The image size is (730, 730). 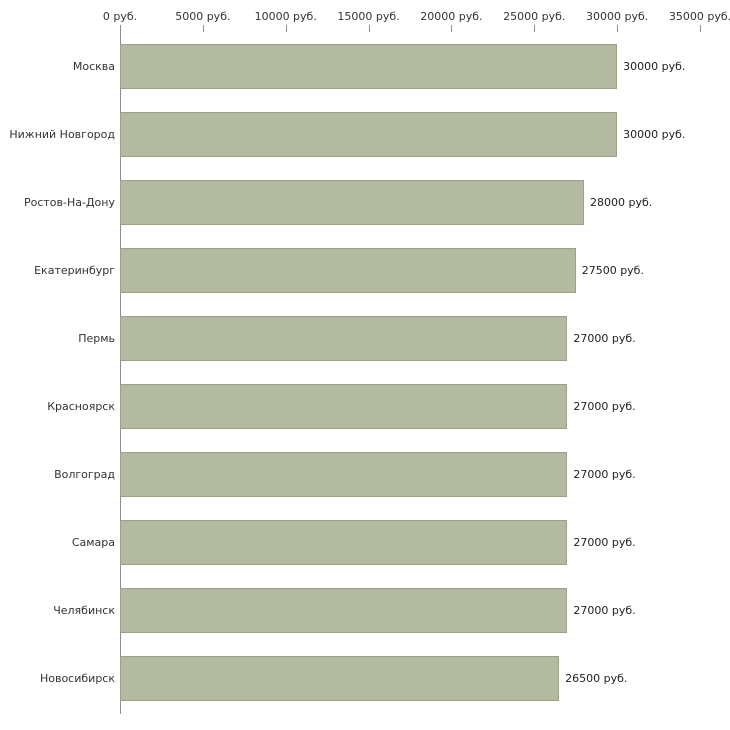 I want to click on category-label: Екатеринбург, so click(x=74, y=270).